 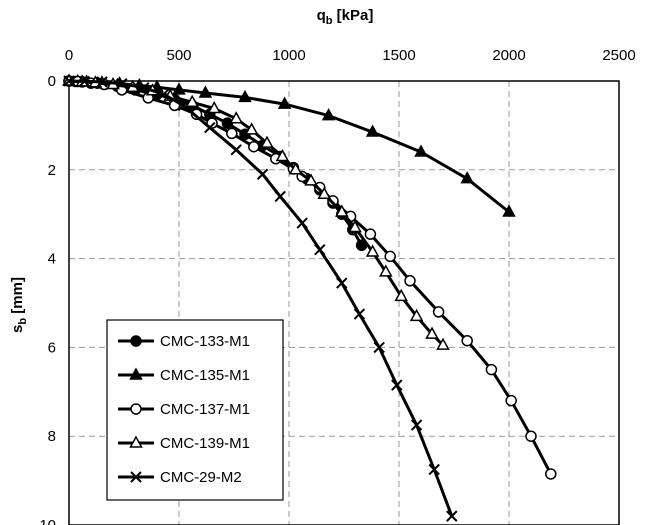 What do you see at coordinates (52, 436) in the screenshot?
I see `y-tick-label: 8` at bounding box center [52, 436].